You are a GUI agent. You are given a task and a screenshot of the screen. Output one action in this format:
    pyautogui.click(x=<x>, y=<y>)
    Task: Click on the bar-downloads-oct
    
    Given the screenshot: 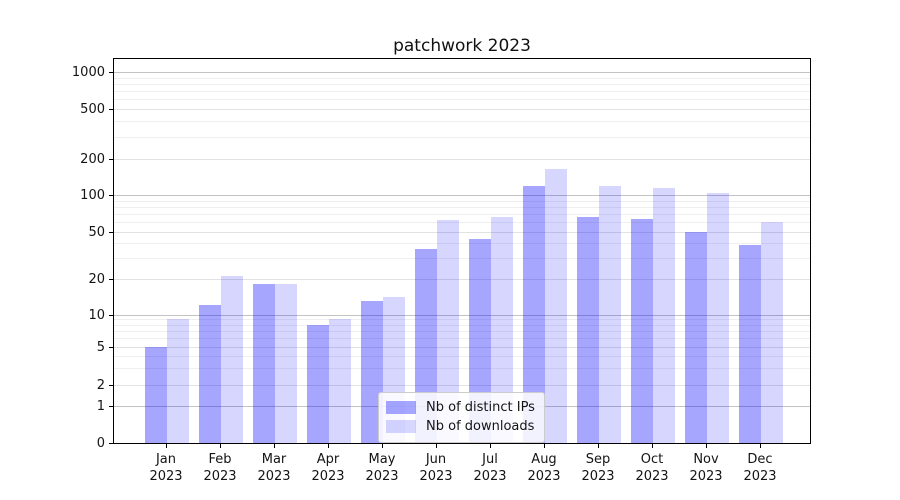 What is the action you would take?
    pyautogui.click(x=664, y=315)
    